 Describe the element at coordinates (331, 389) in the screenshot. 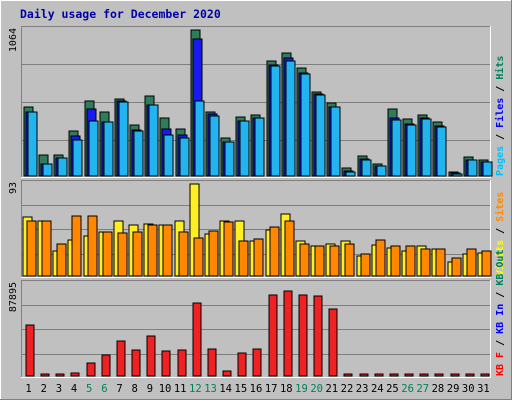

I see `x-tick-label: 21` at that location.